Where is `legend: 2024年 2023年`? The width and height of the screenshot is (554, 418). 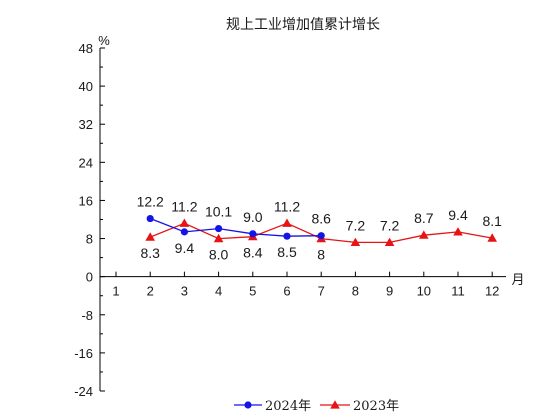
legend: 2024年 2023年 is located at coordinates (316, 406).